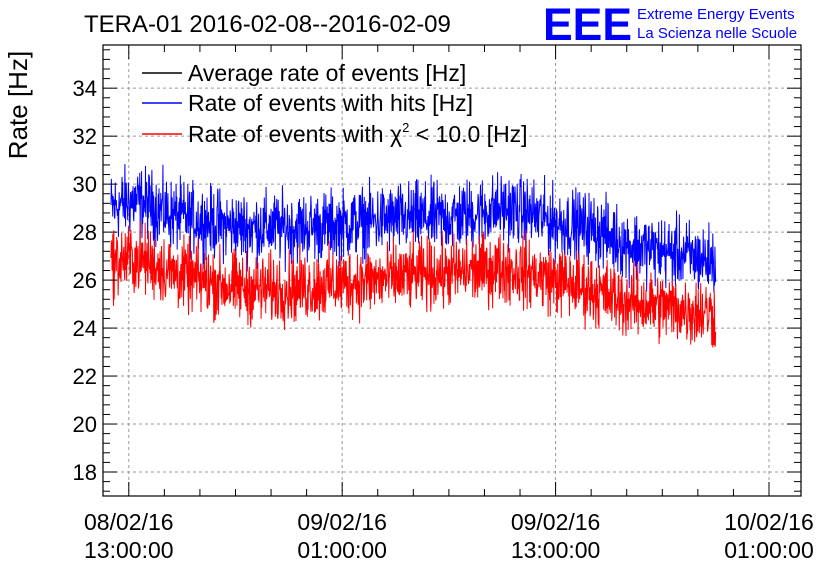  What do you see at coordinates (330, 103) in the screenshot?
I see `legend-label-hits: Rate of events with hits [Hz]` at bounding box center [330, 103].